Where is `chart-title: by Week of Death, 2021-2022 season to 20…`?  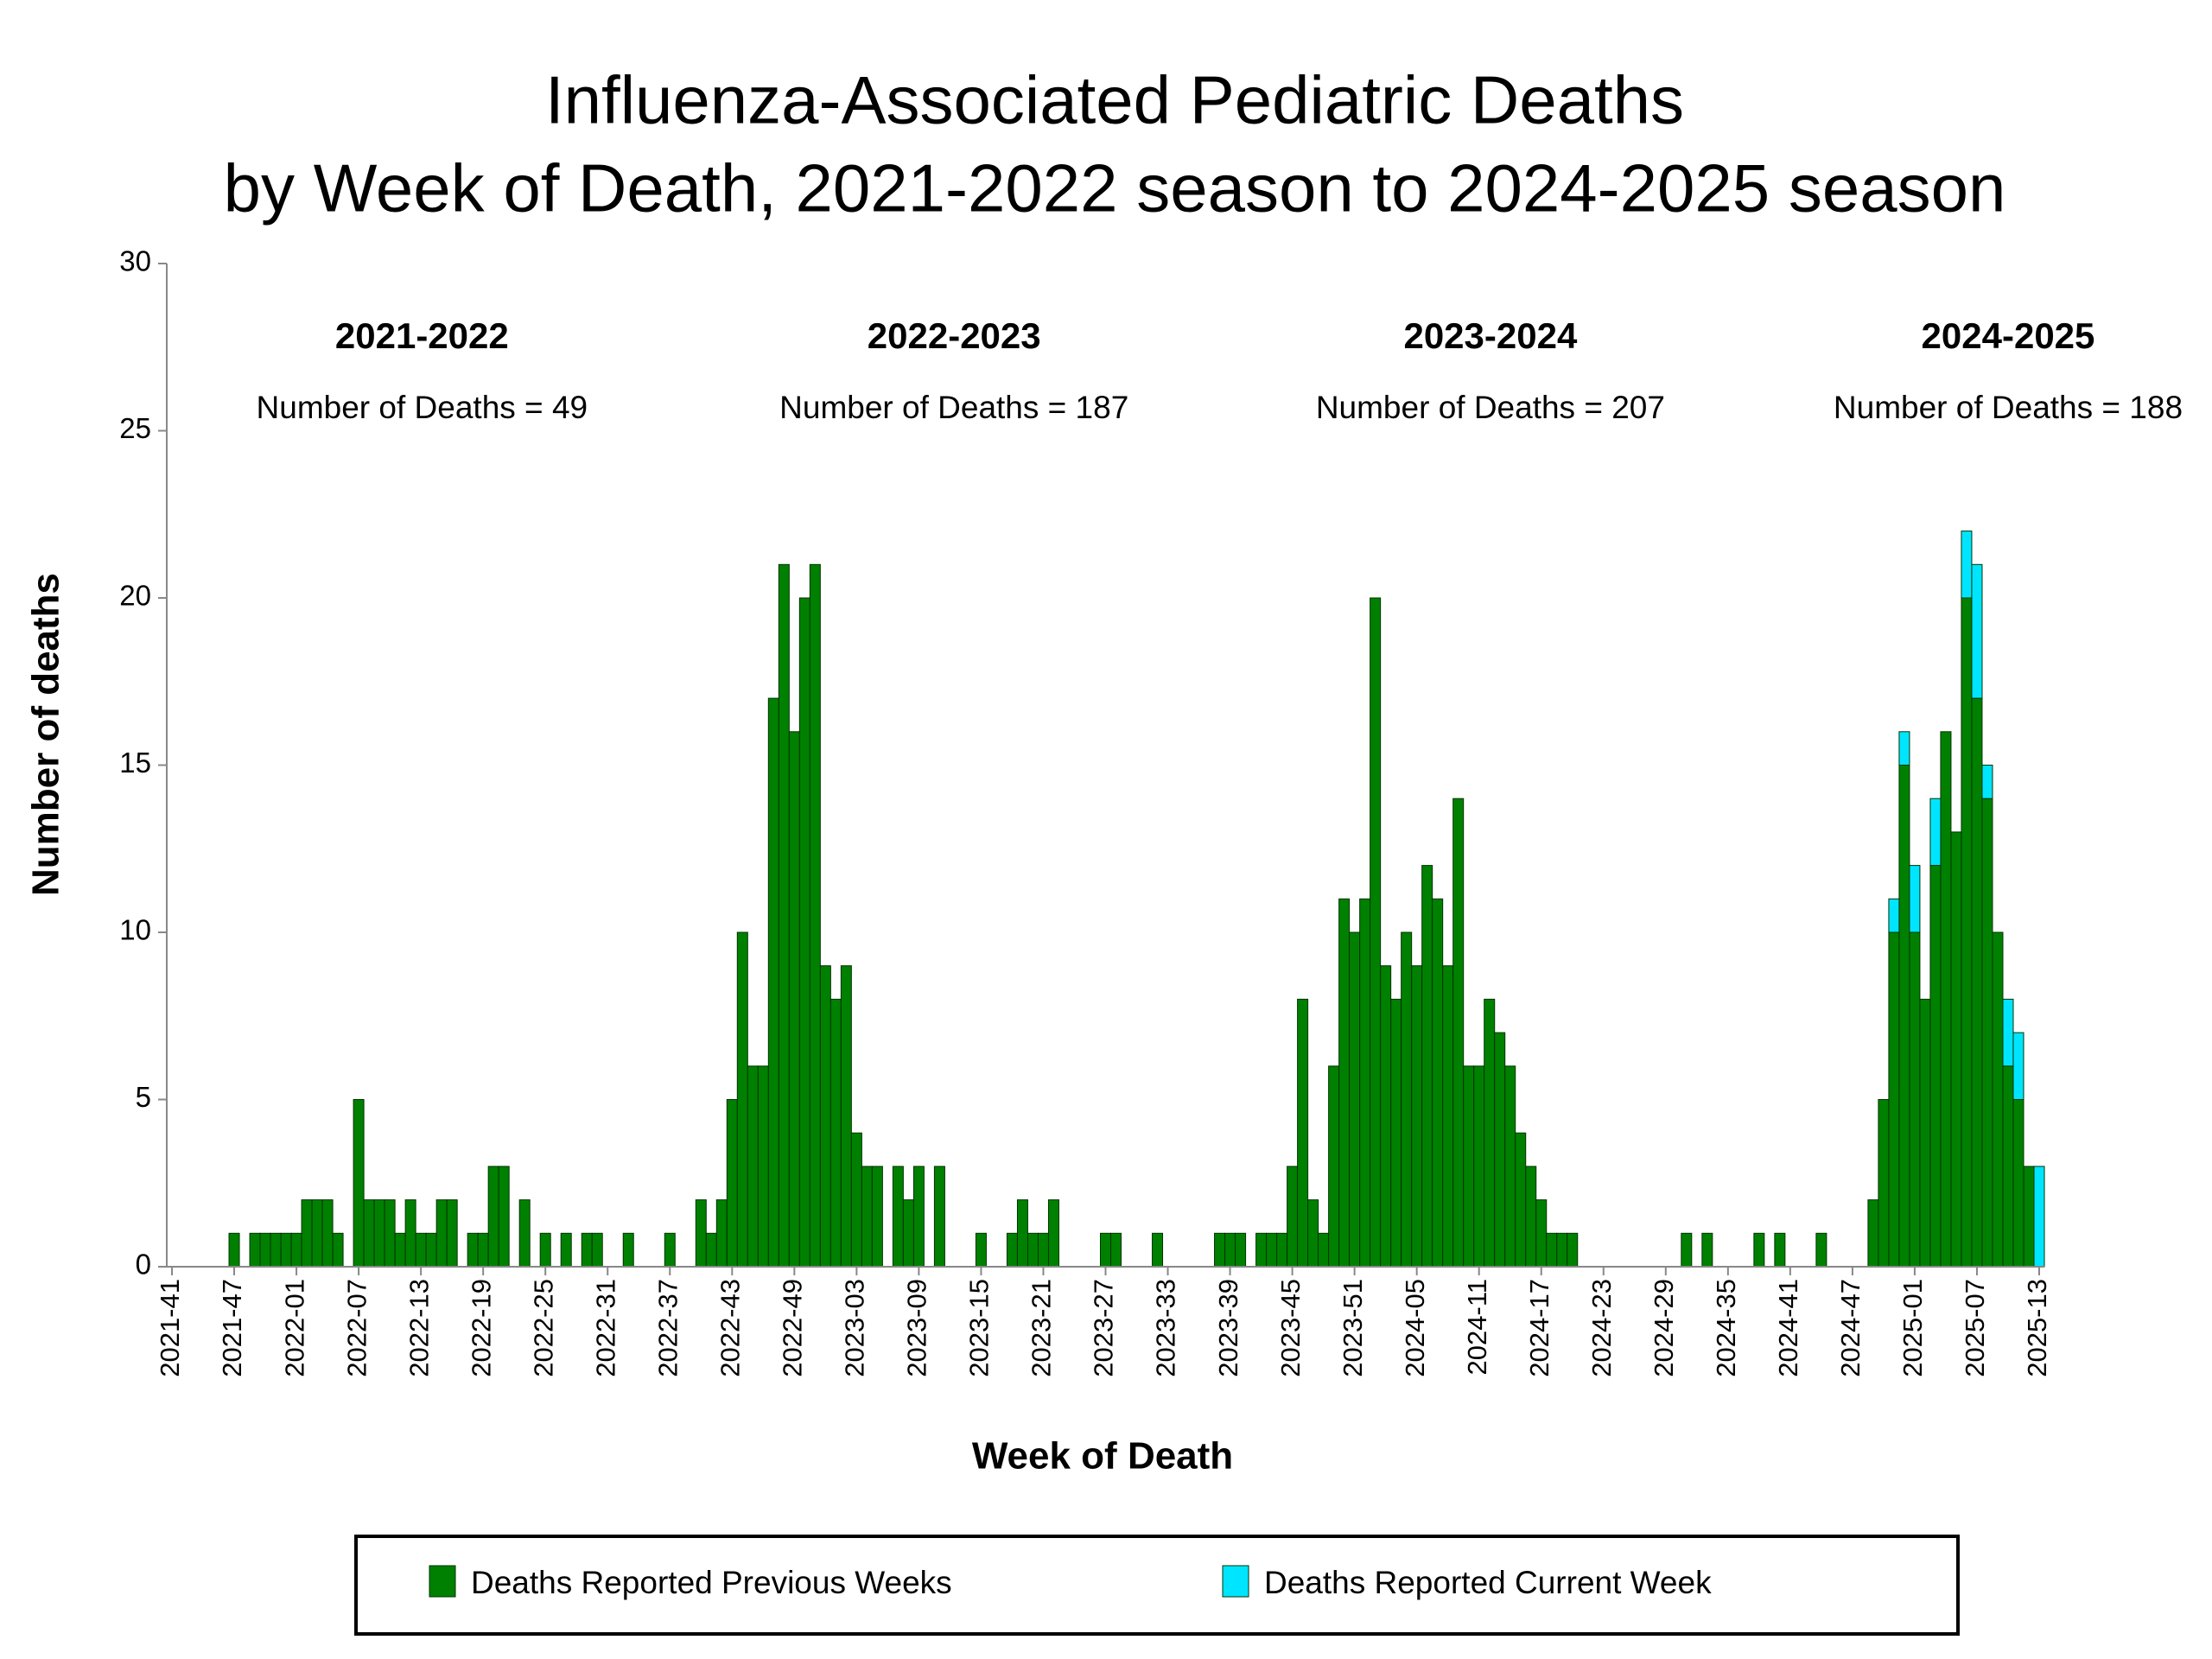 chart-title: by Week of Death, 2021-2022 season to 20… is located at coordinates (1115, 188).